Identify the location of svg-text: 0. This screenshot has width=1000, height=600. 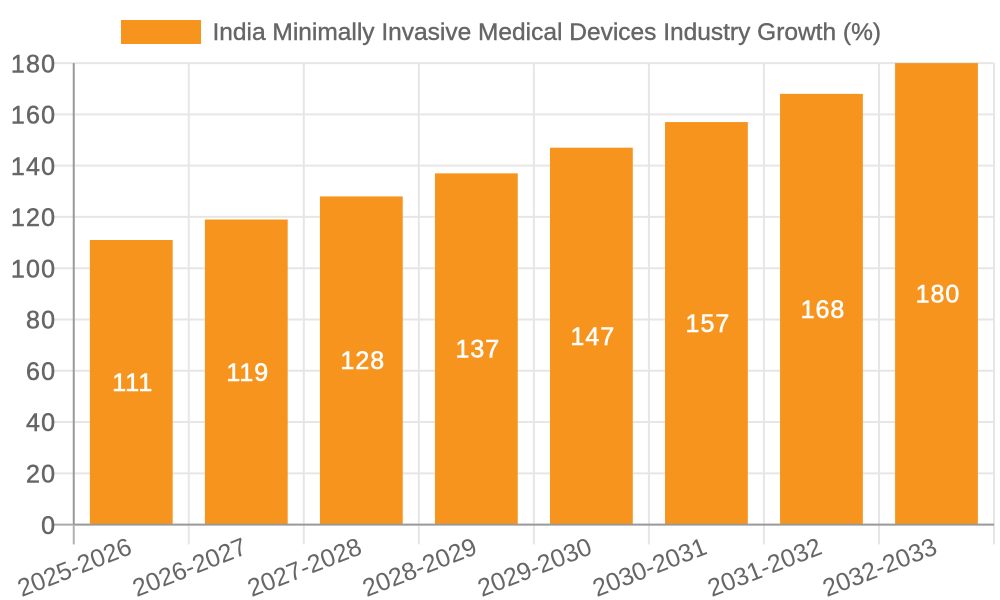
(48, 526).